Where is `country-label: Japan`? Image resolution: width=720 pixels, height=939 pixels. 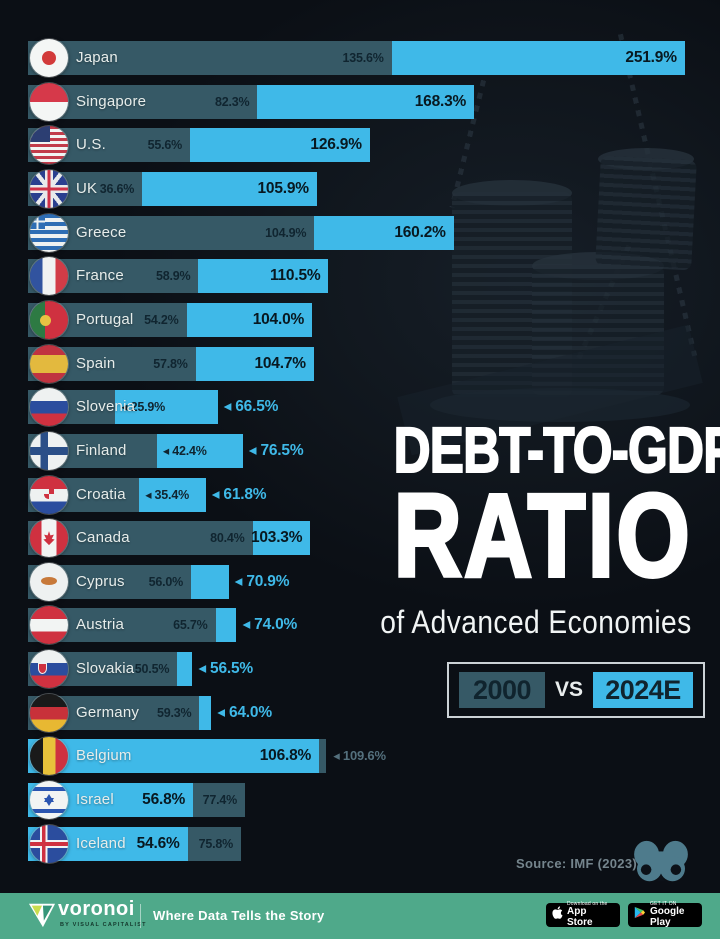
country-label: Japan is located at coordinates (97, 57).